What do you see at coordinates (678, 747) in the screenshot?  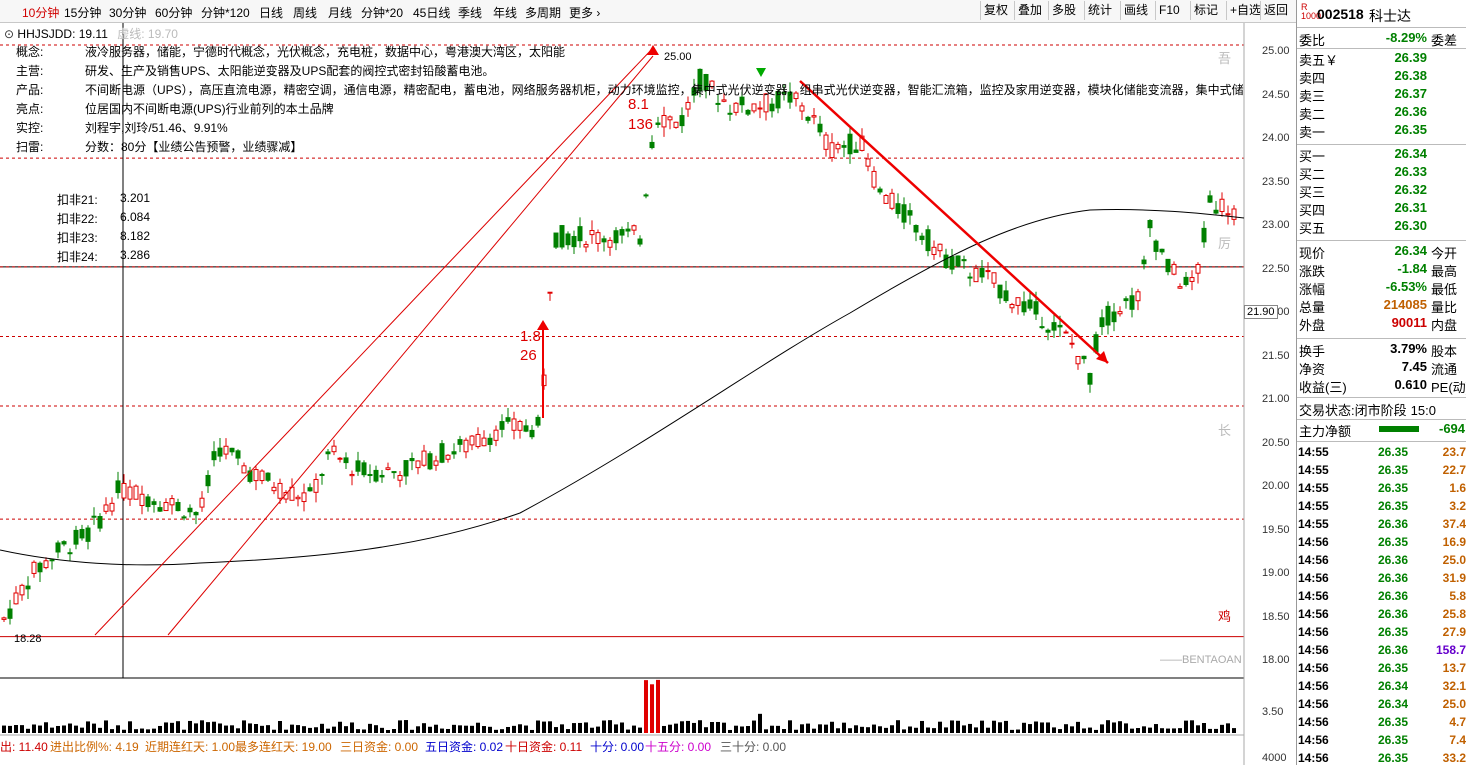 I see `bottom-indicator: 十五分: 0.00` at bounding box center [678, 747].